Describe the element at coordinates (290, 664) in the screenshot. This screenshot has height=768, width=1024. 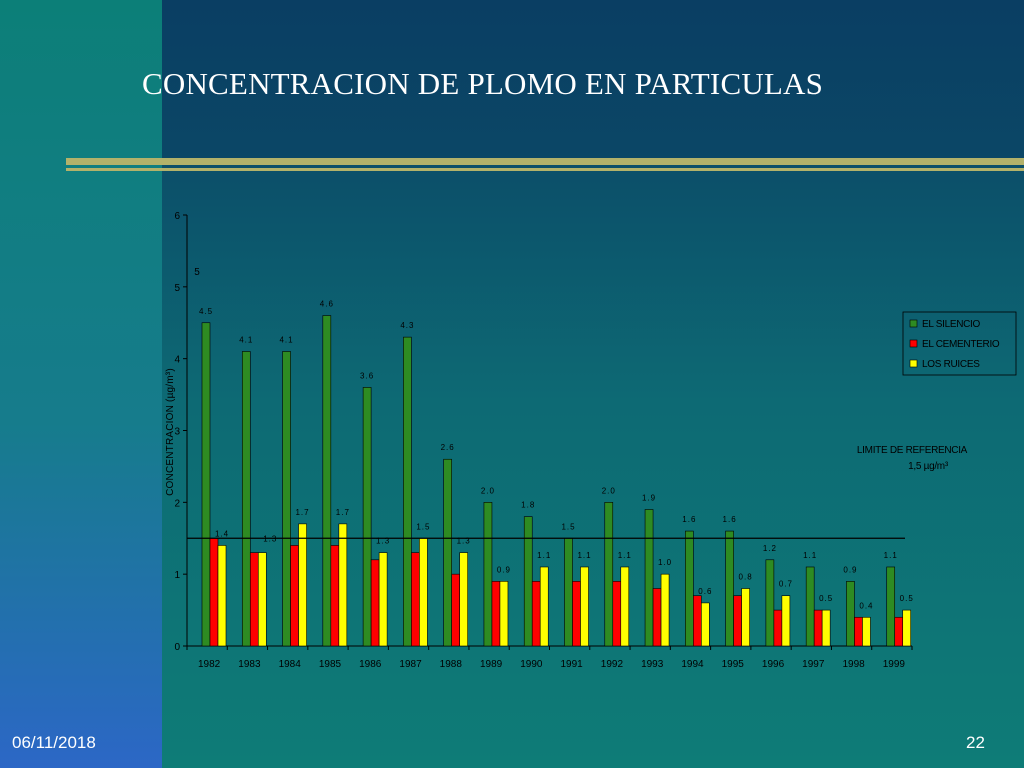
I see `x-tick-label: 1984` at that location.